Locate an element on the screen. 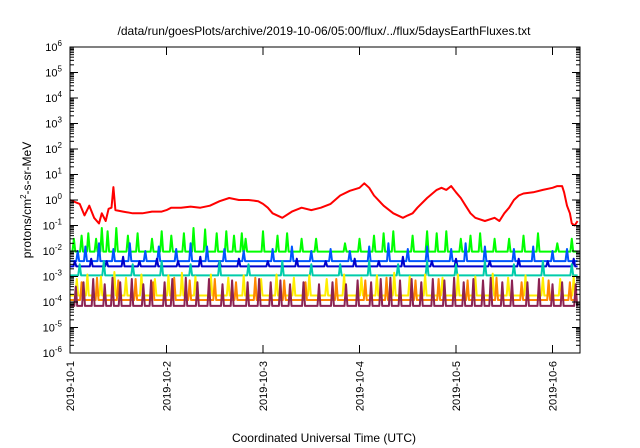  x-tick-label: 2019-10-3 is located at coordinates (264, 386).